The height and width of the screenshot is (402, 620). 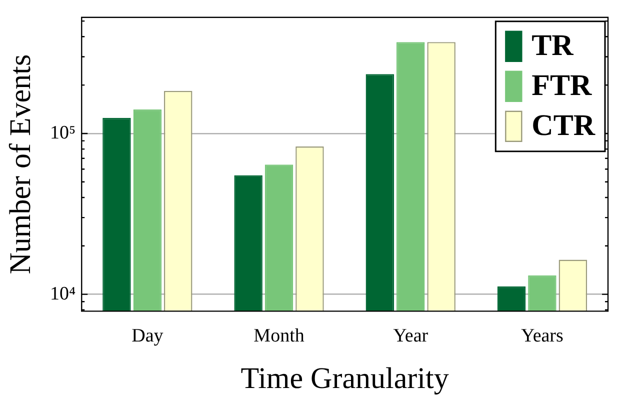 What do you see at coordinates (562, 85) in the screenshot?
I see `legend-label: FTR` at bounding box center [562, 85].